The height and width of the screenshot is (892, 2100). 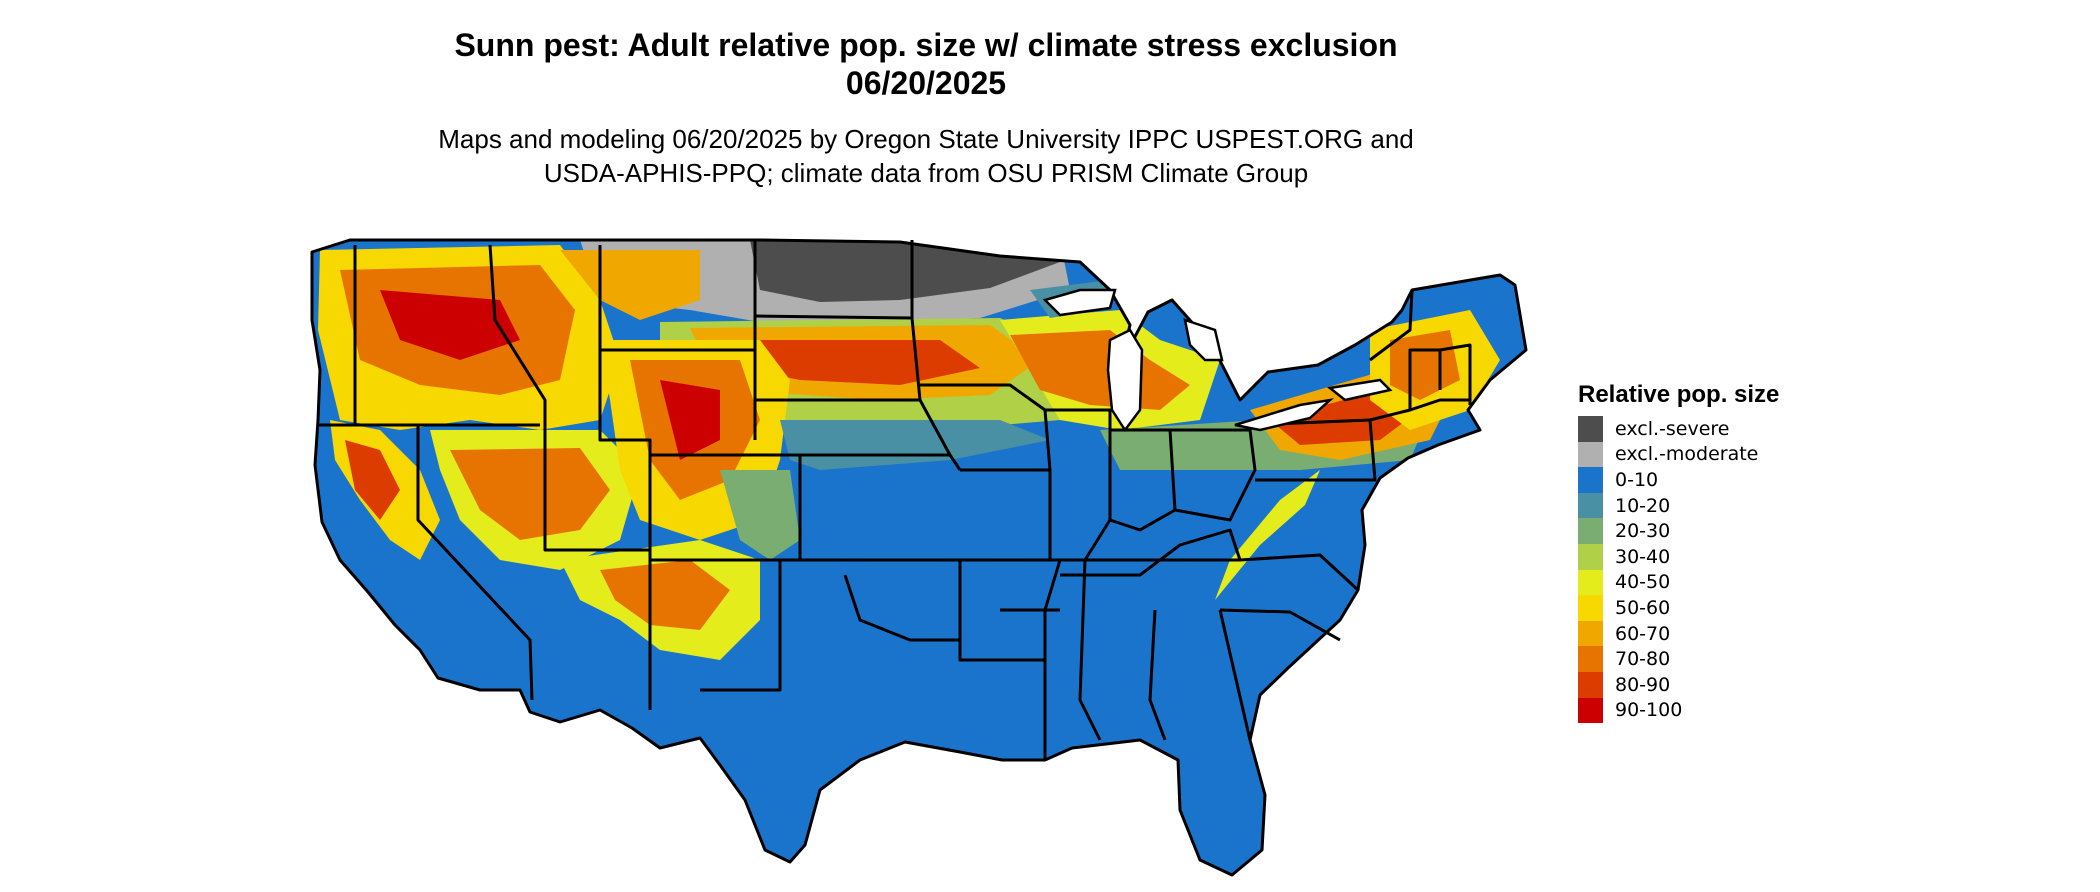 I want to click on legend-item: excl.-severe, so click(x=1678, y=429).